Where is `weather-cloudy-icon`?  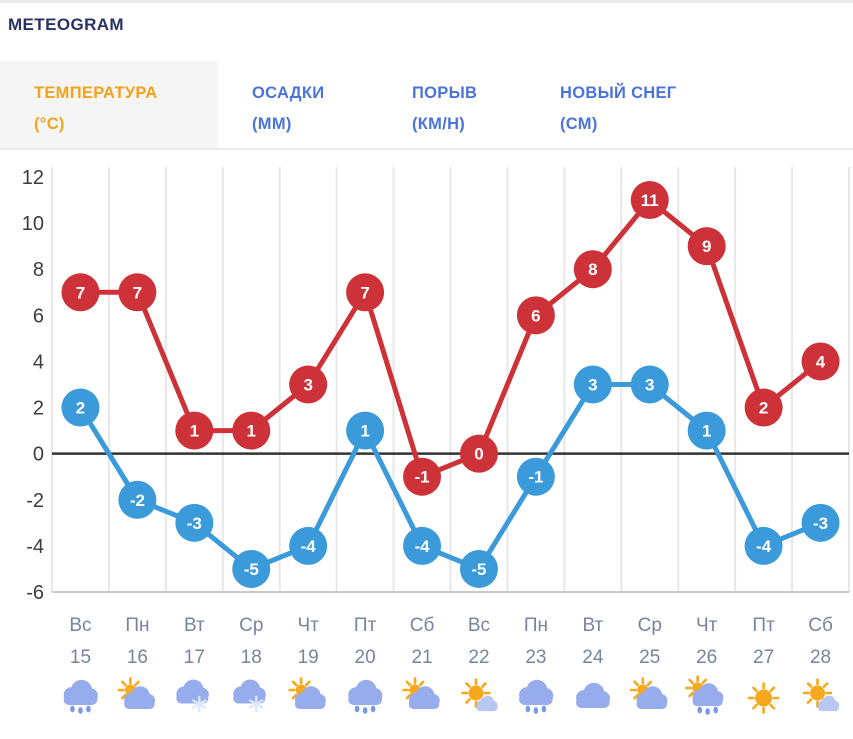
weather-cloudy-icon is located at coordinates (593, 695).